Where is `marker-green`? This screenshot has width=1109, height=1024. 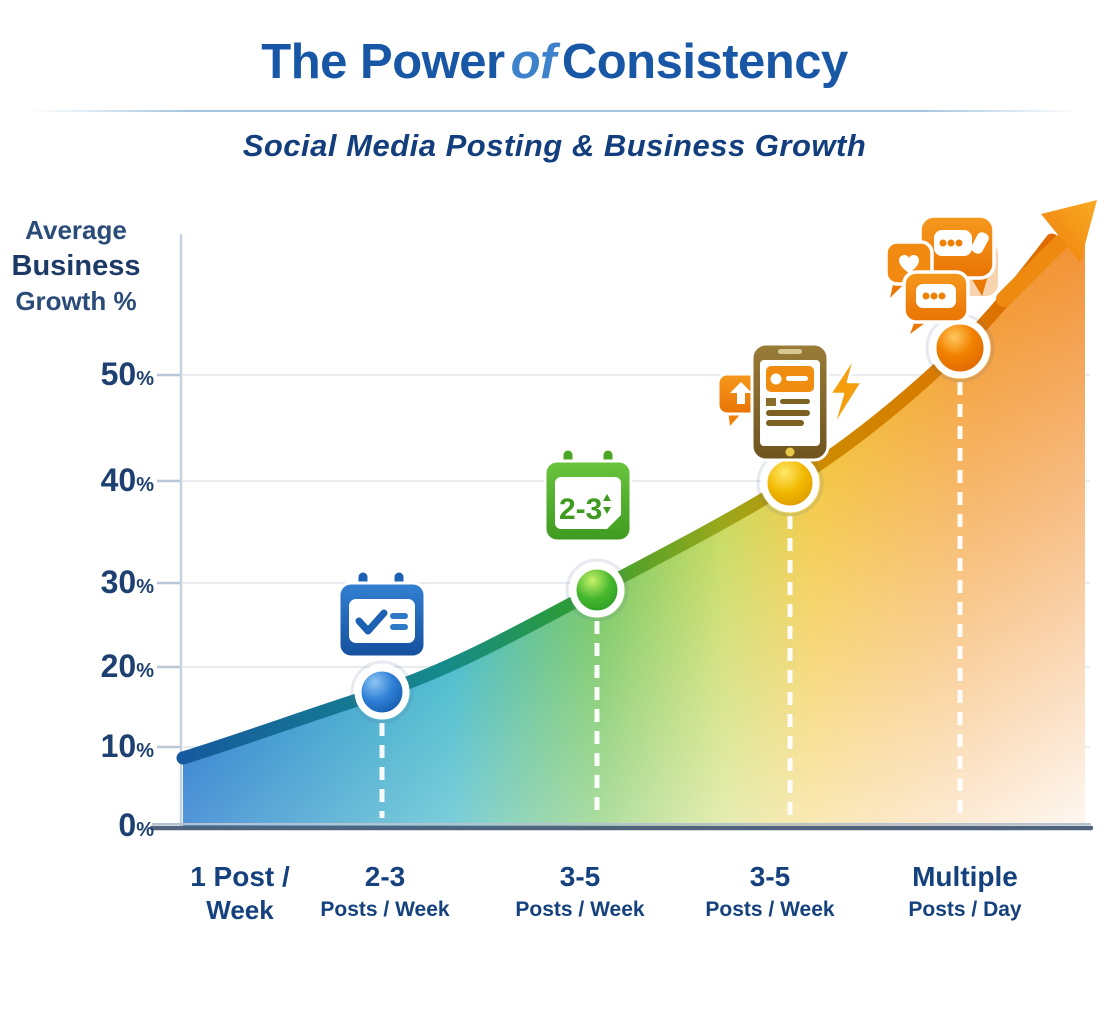 marker-green is located at coordinates (597, 590).